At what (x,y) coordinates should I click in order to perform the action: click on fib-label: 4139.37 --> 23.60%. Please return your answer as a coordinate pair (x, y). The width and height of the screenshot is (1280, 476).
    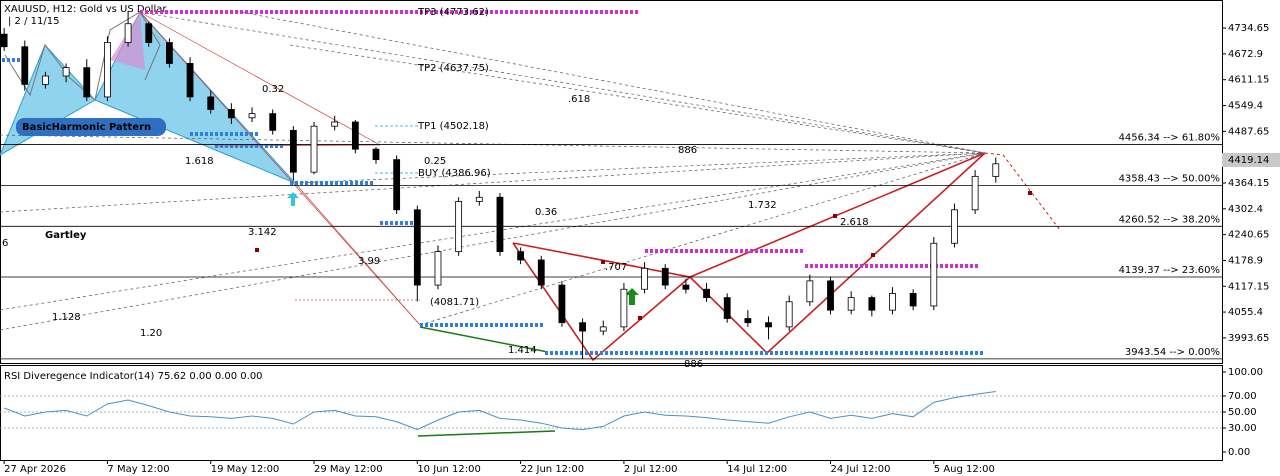
    Looking at the image, I should click on (1169, 270).